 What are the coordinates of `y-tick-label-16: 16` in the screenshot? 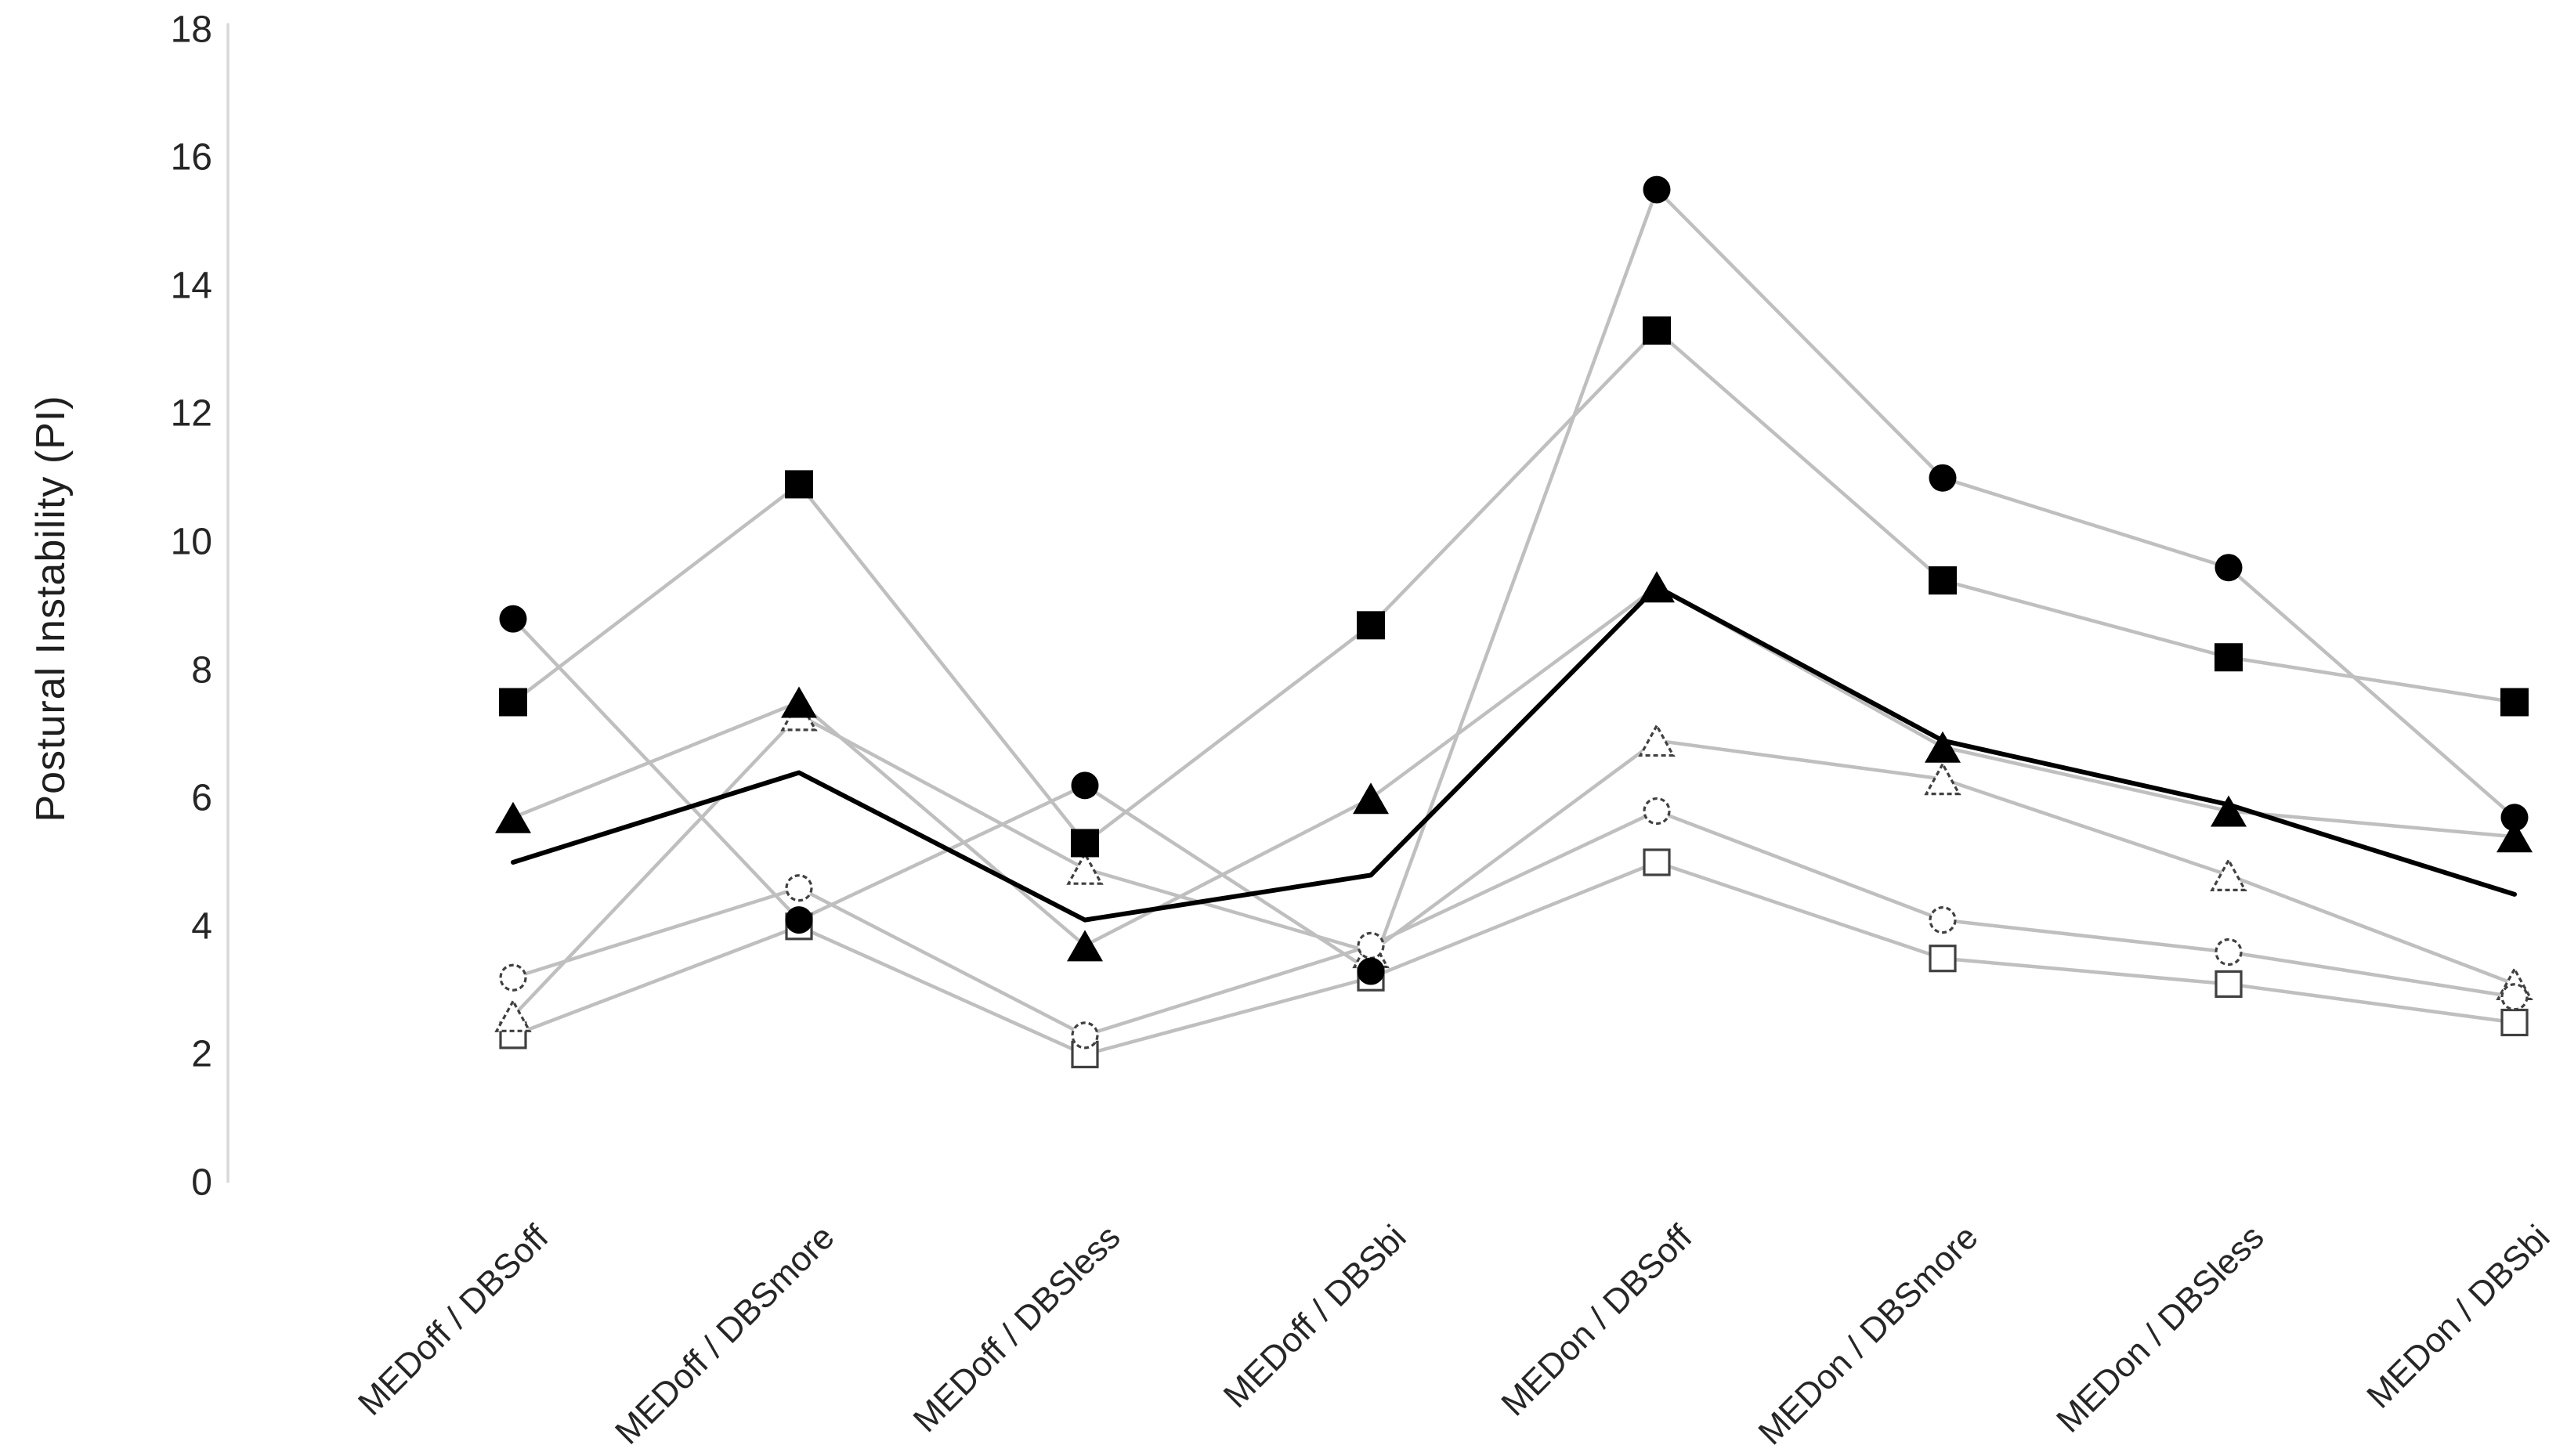 It's located at (191, 157).